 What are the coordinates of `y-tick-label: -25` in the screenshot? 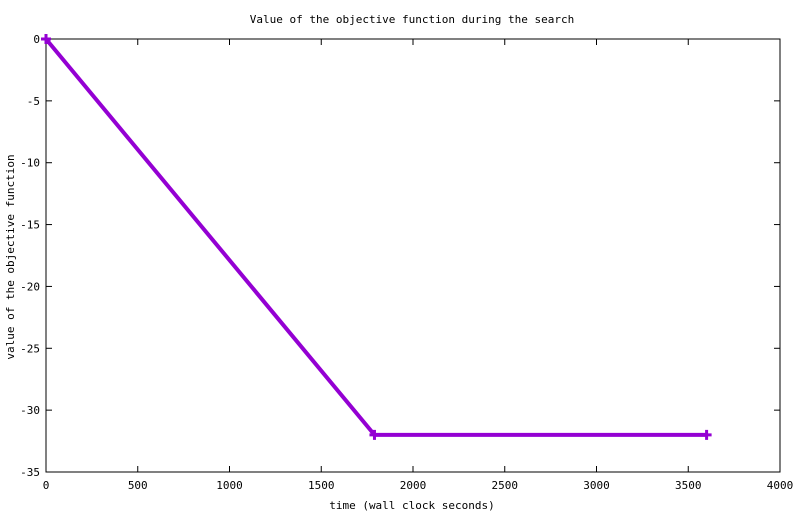 It's located at (30, 348).